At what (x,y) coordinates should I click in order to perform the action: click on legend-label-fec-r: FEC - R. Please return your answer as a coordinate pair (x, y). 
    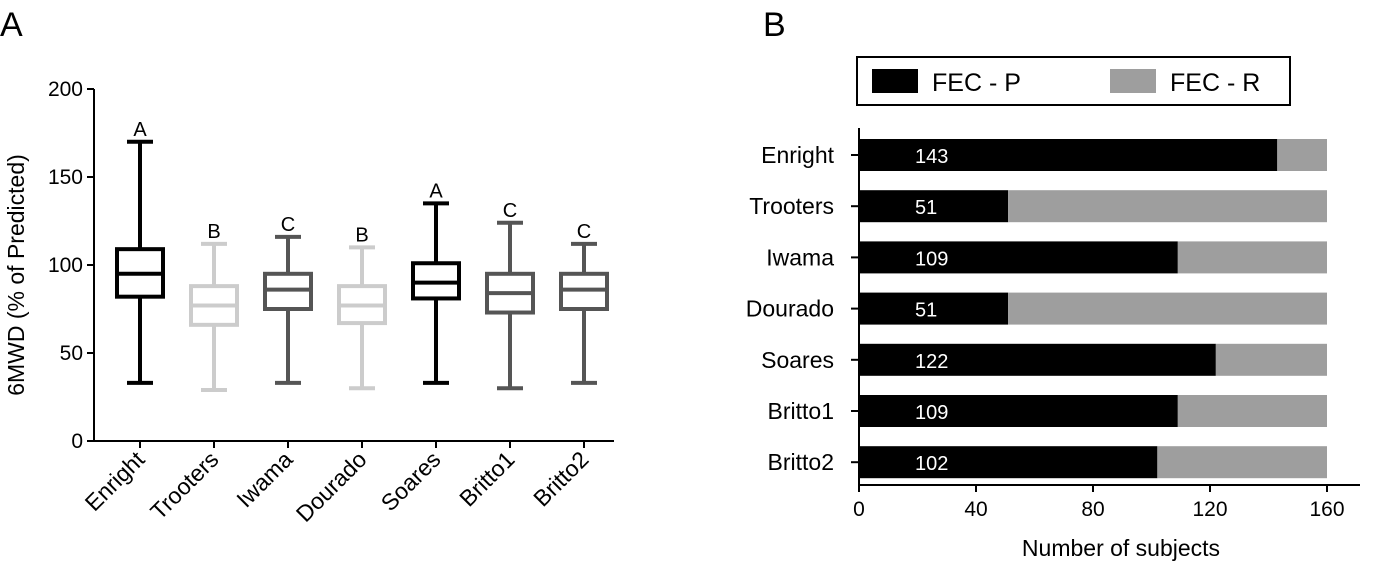
    Looking at the image, I should click on (1215, 83).